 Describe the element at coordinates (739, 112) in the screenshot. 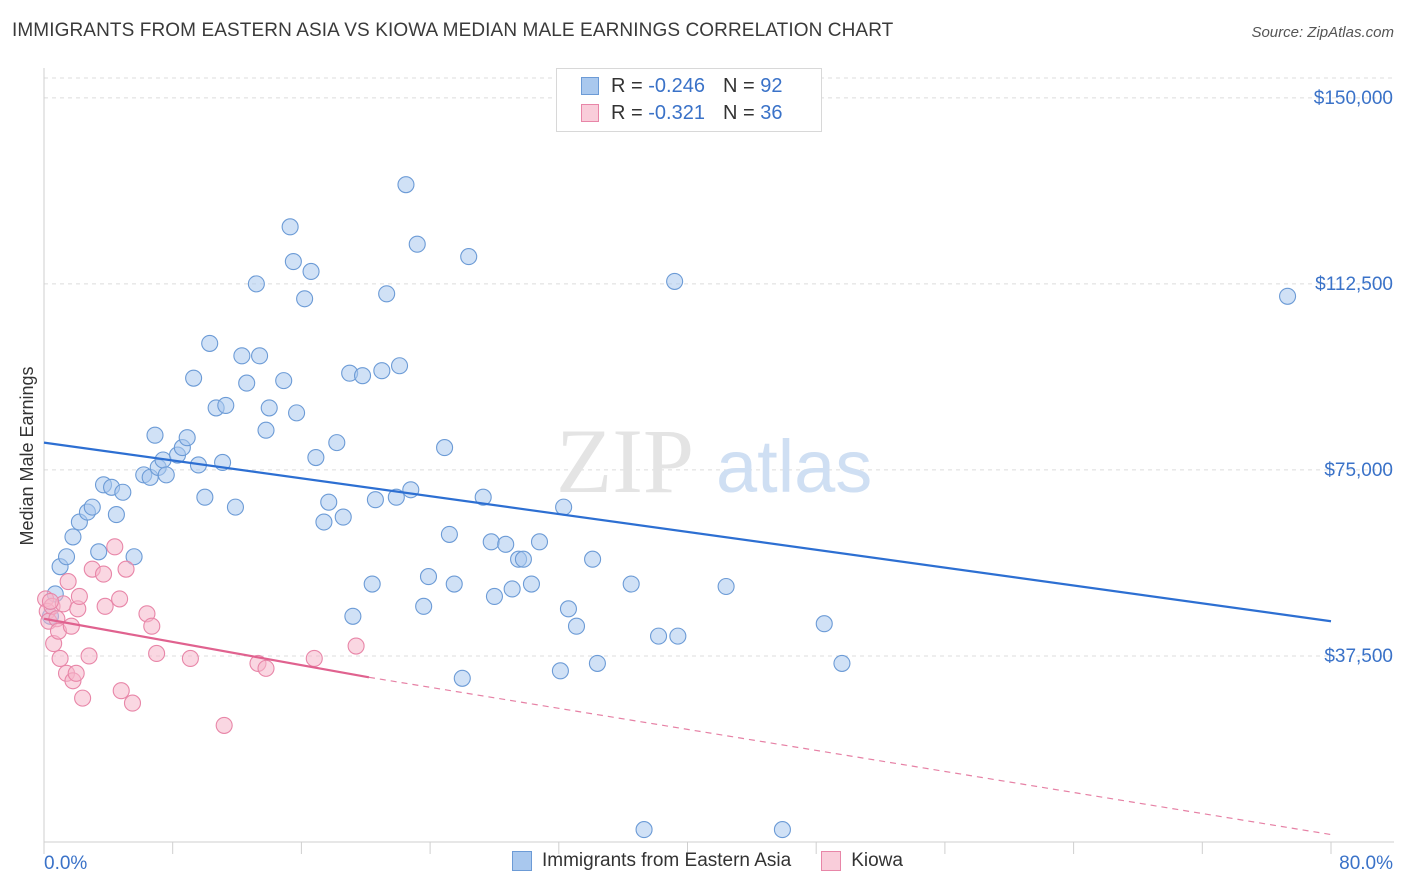

I see `legend-n-label: N =` at that location.